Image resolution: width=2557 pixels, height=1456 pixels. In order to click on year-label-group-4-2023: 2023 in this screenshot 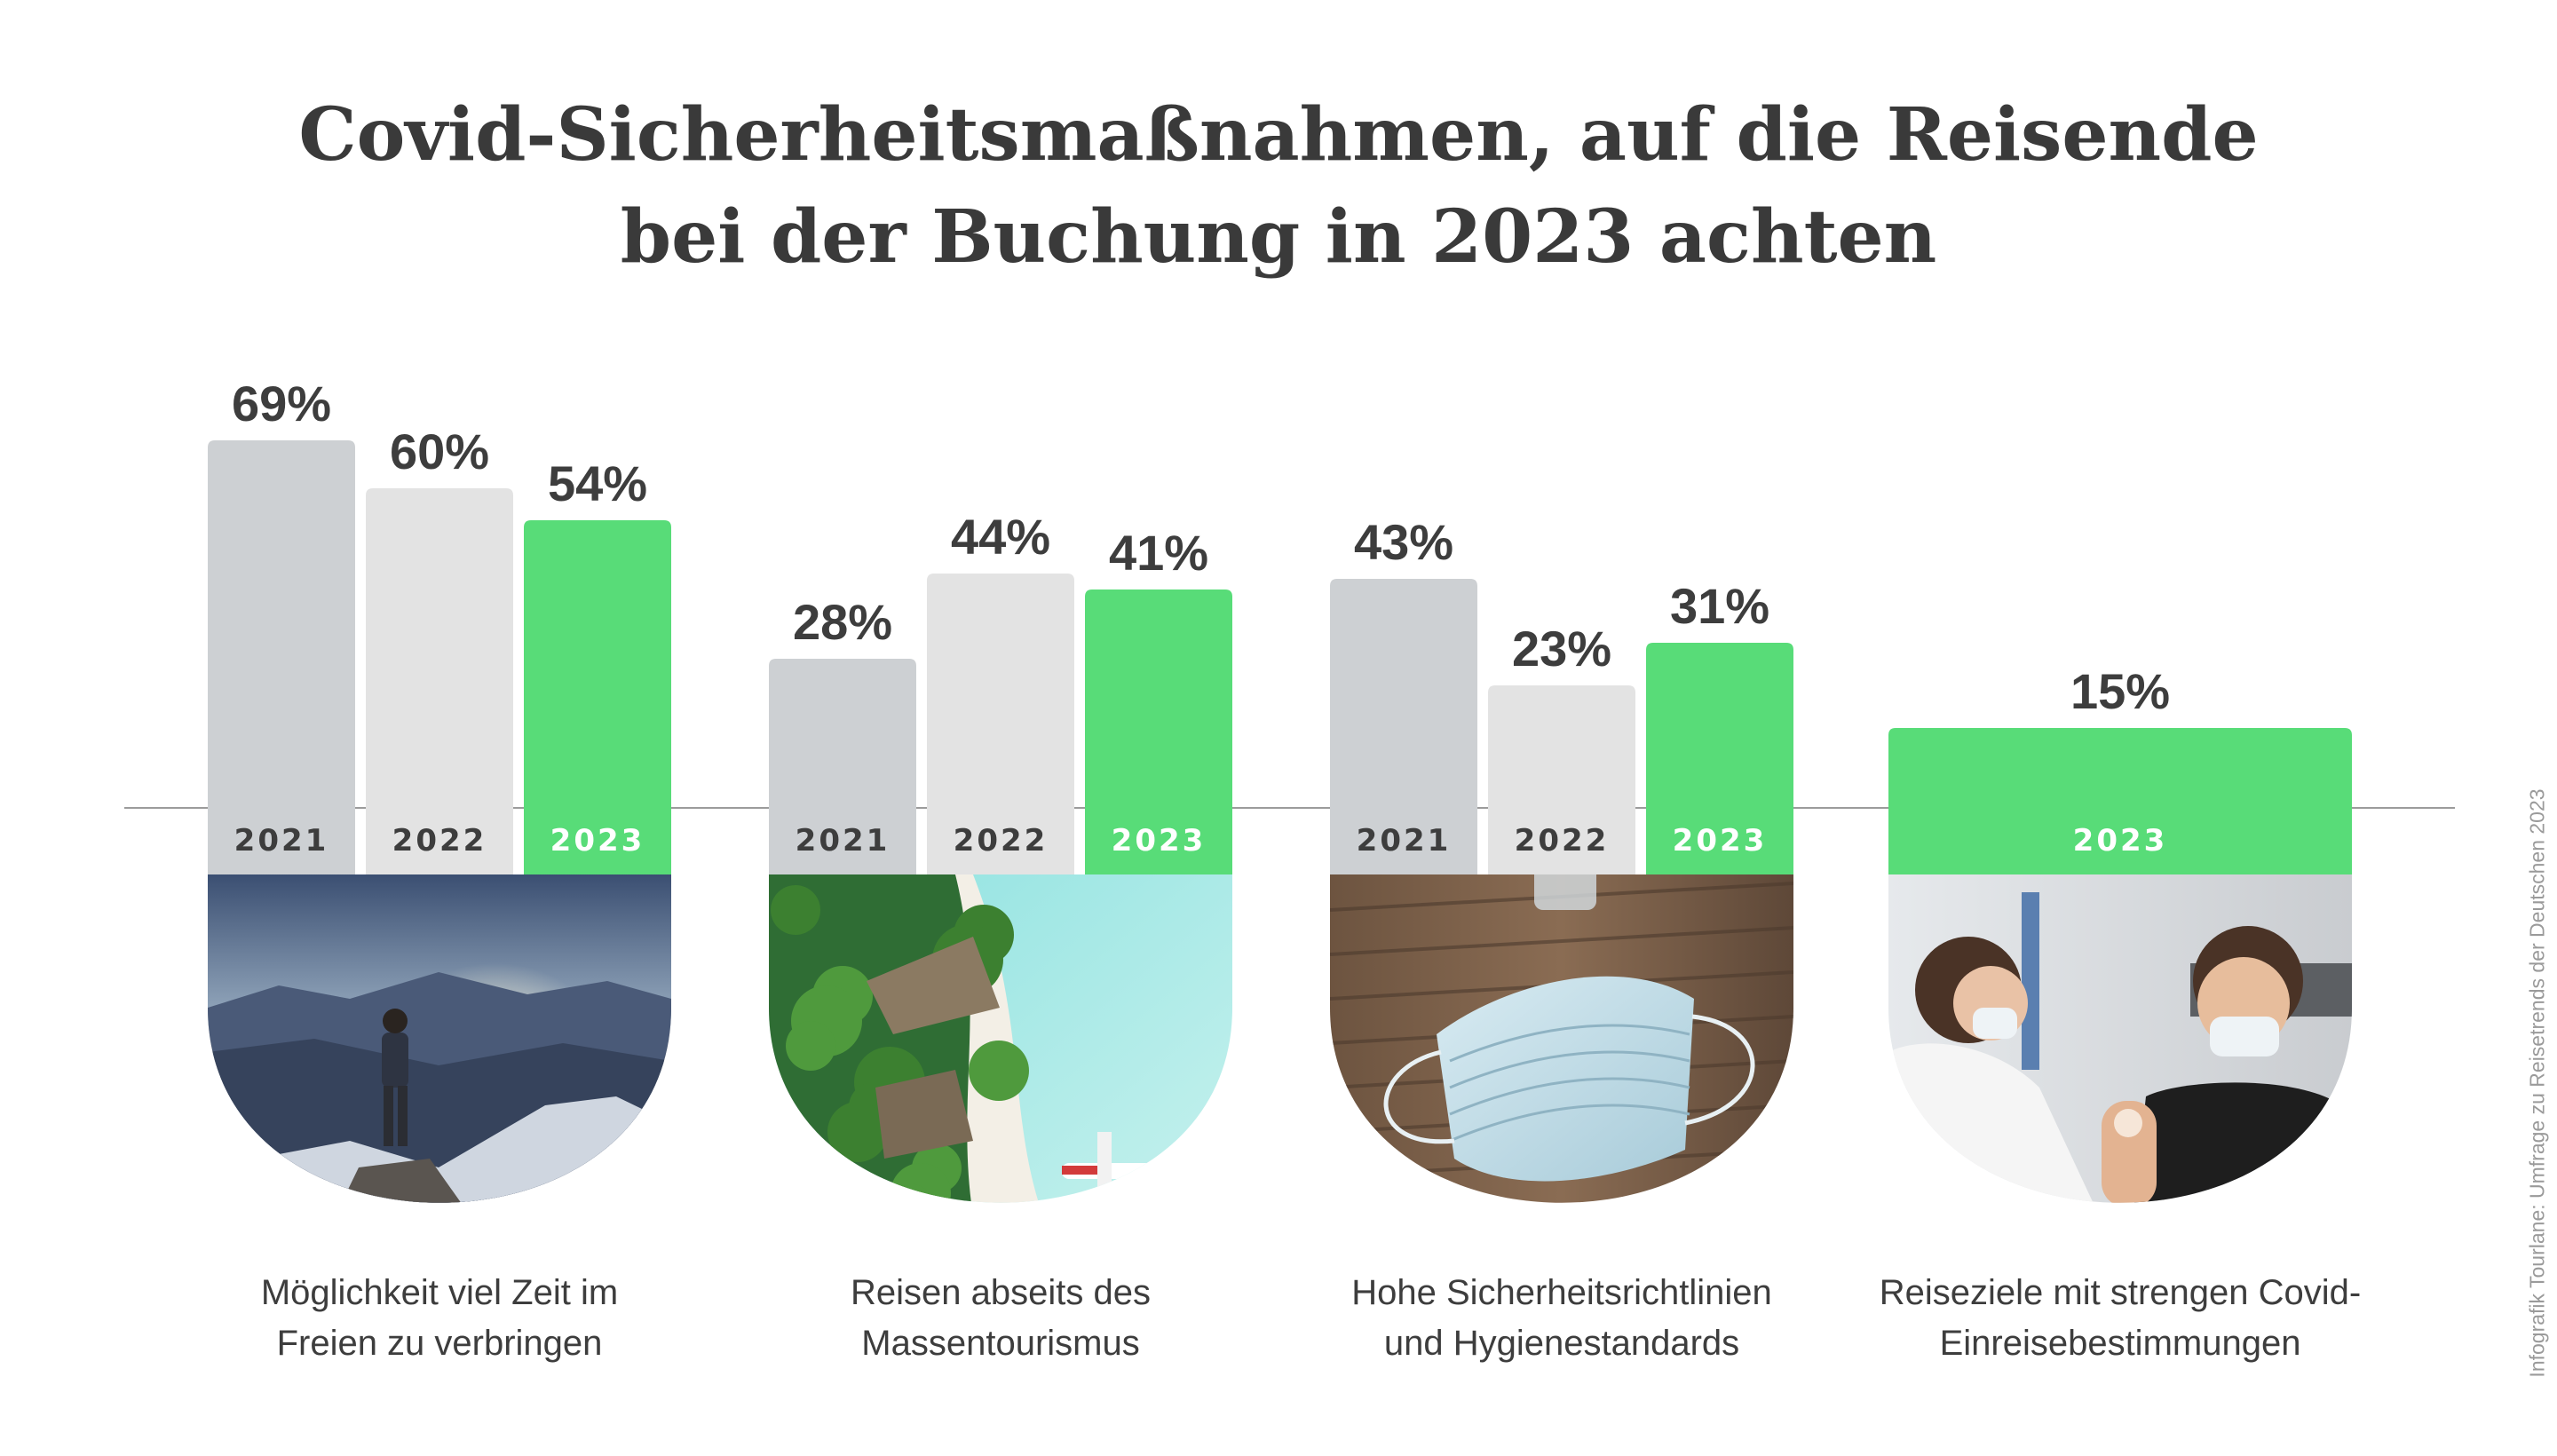, I will do `click(2120, 841)`.